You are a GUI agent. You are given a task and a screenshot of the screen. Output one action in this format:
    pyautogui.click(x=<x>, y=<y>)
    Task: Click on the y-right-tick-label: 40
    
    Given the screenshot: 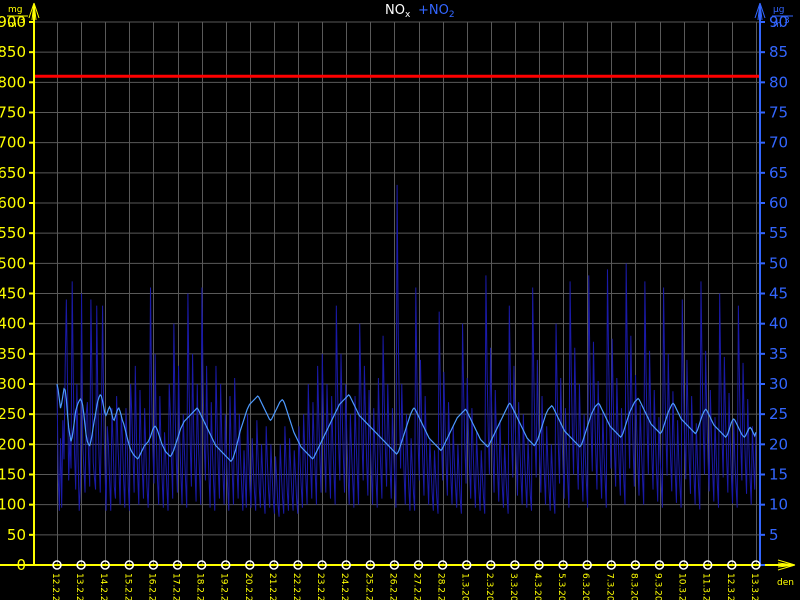 What is the action you would take?
    pyautogui.click(x=778, y=324)
    